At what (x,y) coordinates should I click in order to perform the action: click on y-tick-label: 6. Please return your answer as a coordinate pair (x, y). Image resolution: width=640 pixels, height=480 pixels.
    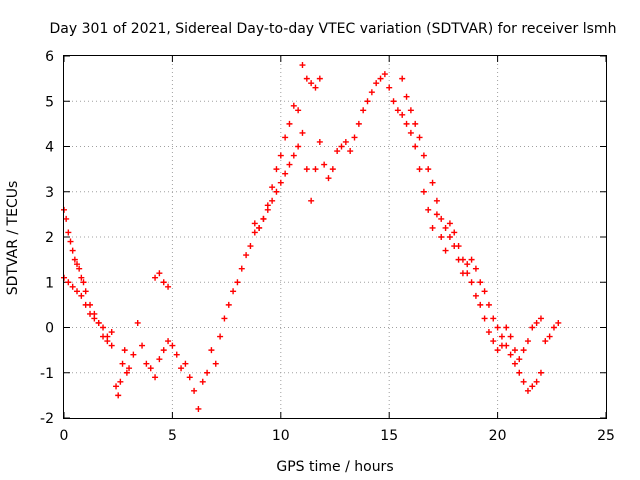
    Looking at the image, I should click on (49, 57).